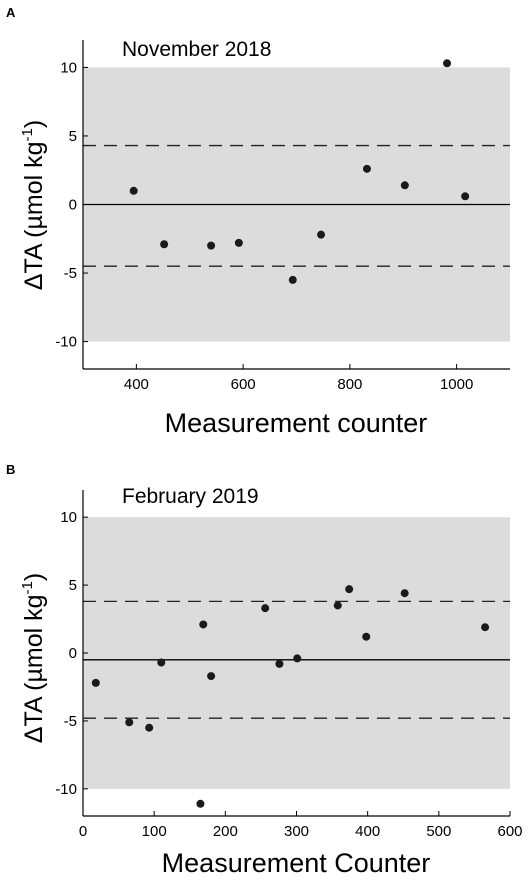 Image resolution: width=528 pixels, height=882 pixels. What do you see at coordinates (83, 831) in the screenshot?
I see `panel-b-x-tick-label: 0` at bounding box center [83, 831].